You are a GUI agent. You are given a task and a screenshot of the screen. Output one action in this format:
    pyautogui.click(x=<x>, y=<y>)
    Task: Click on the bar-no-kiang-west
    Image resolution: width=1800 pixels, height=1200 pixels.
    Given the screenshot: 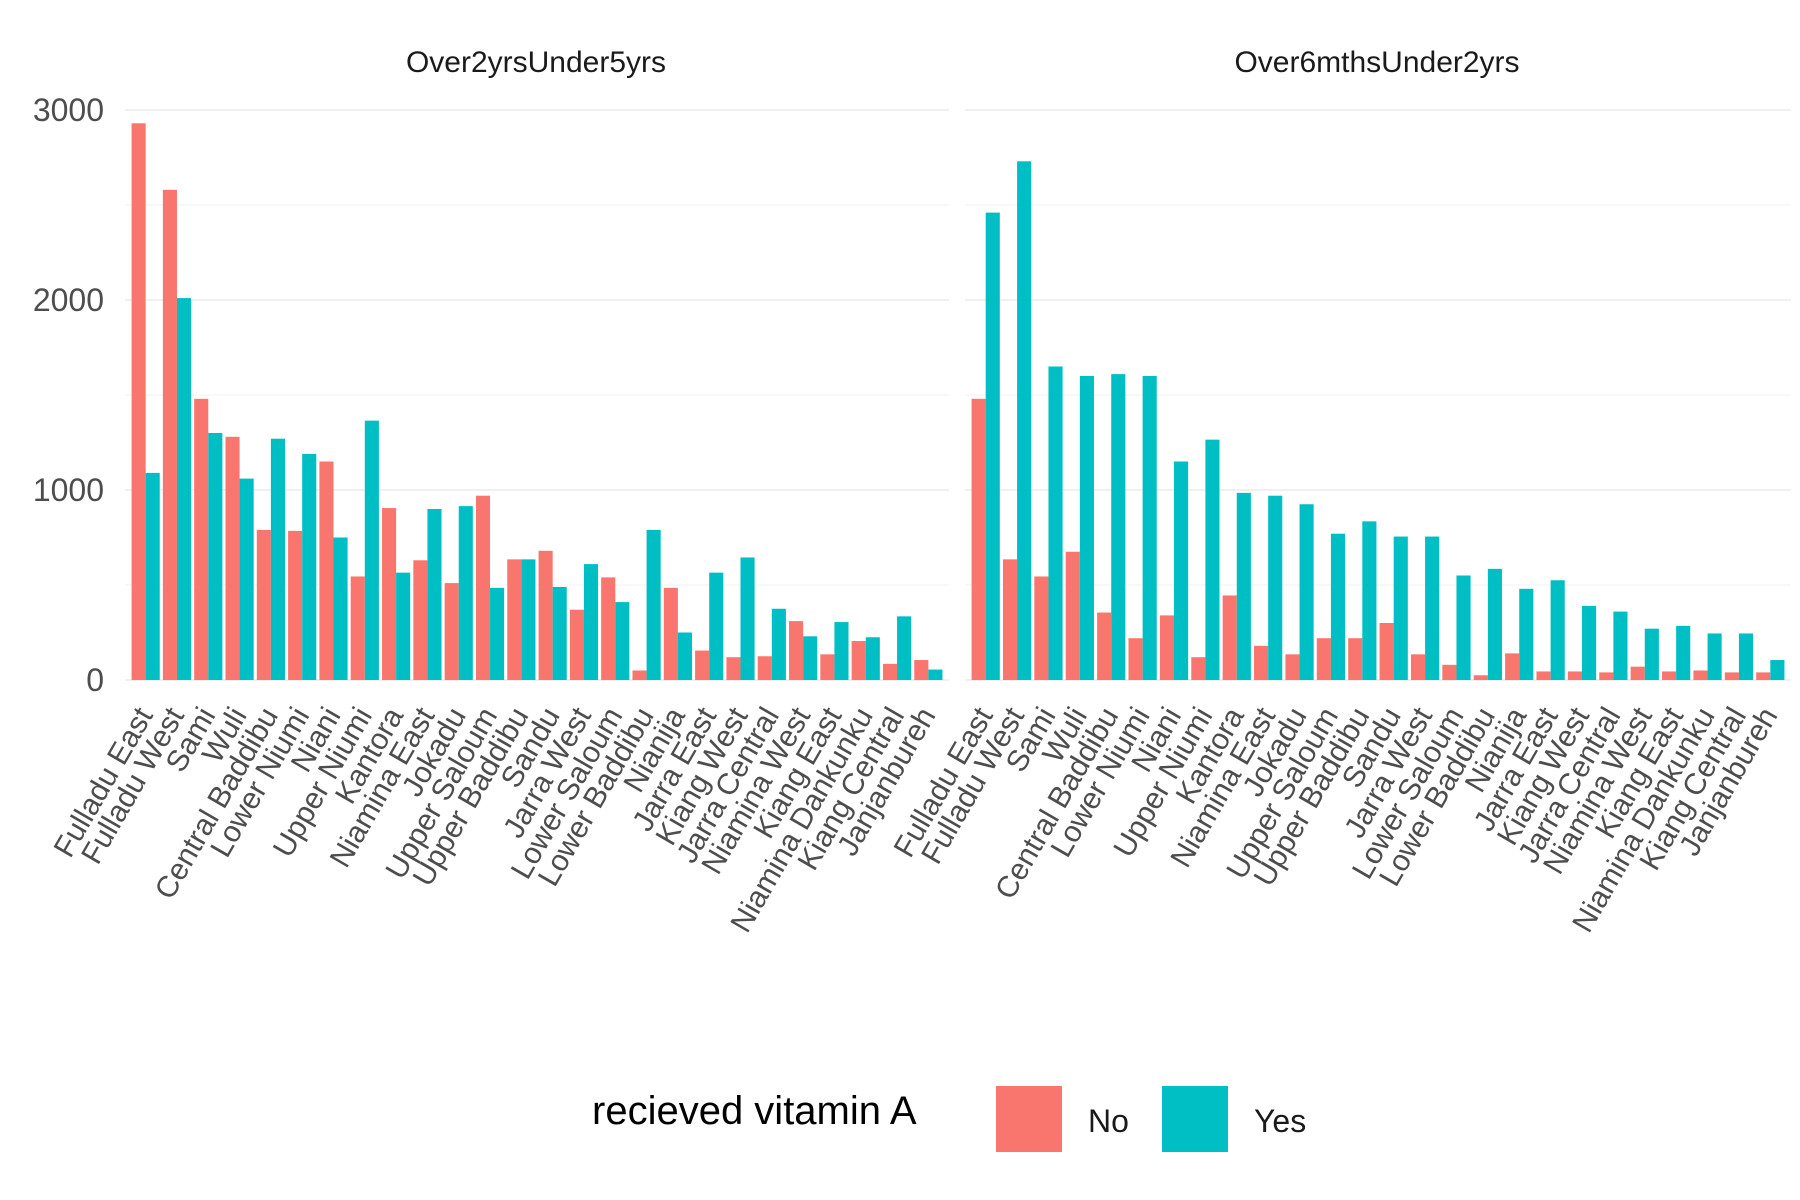 What is the action you would take?
    pyautogui.click(x=1574, y=675)
    